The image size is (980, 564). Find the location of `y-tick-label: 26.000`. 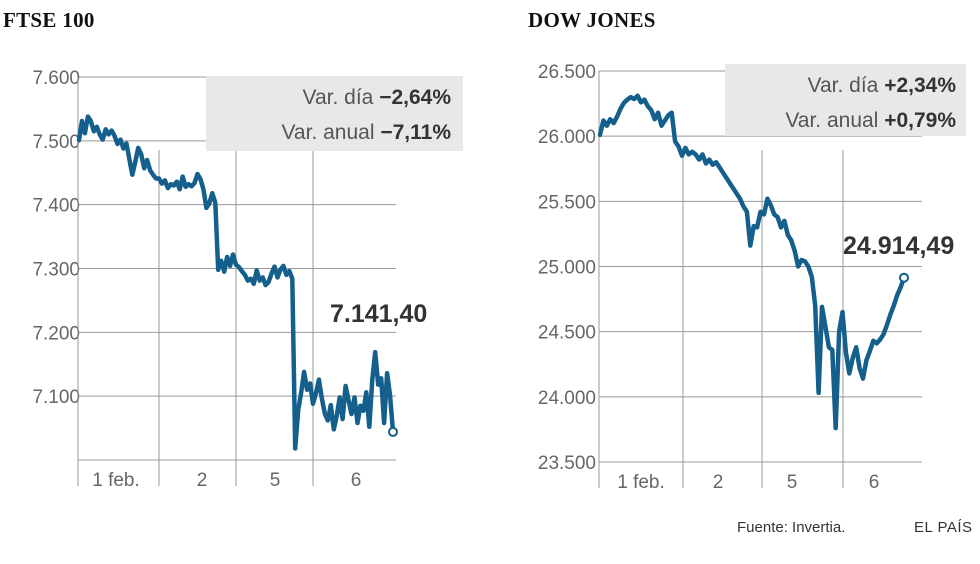

y-tick-label: 26.000 is located at coordinates (567, 137).